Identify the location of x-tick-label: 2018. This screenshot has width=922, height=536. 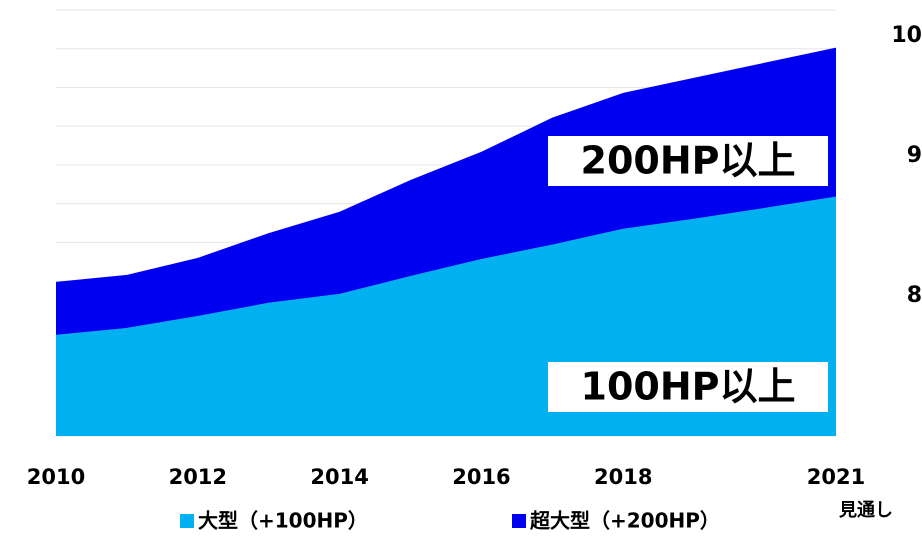
(623, 477).